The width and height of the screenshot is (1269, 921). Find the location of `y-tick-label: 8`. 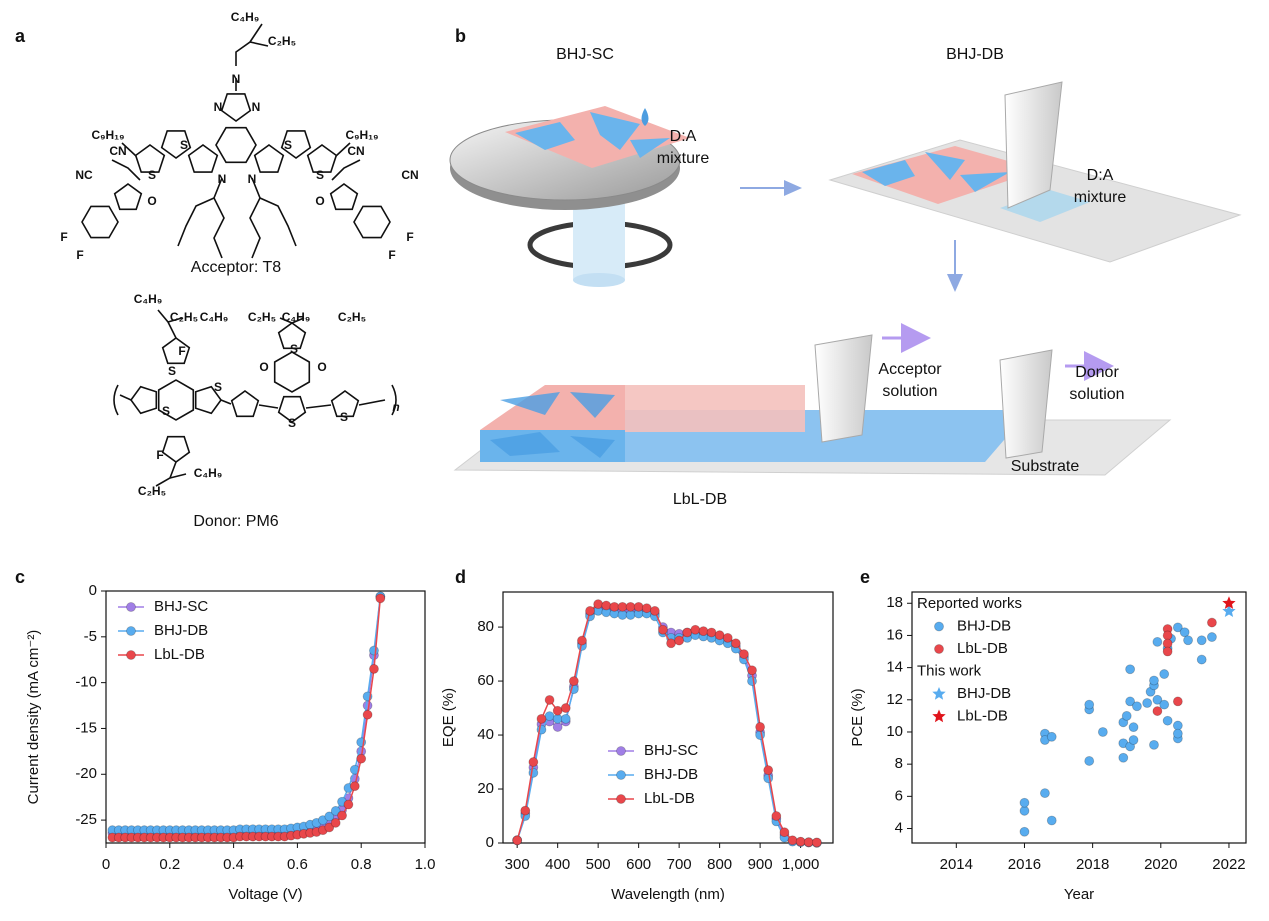

y-tick-label: 8 is located at coordinates (899, 763).